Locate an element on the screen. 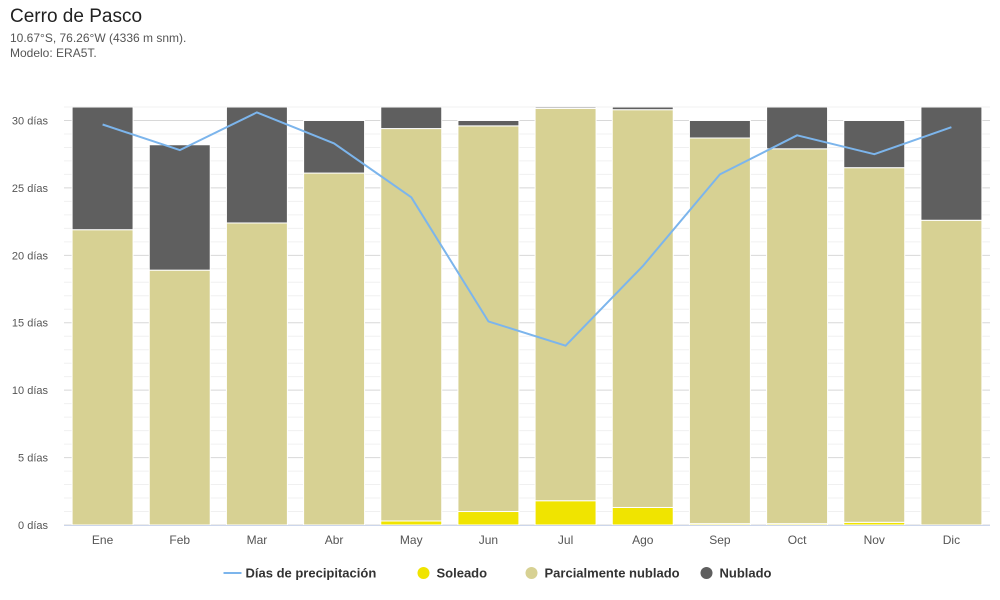  x-tick-label: Nov is located at coordinates (874, 540).